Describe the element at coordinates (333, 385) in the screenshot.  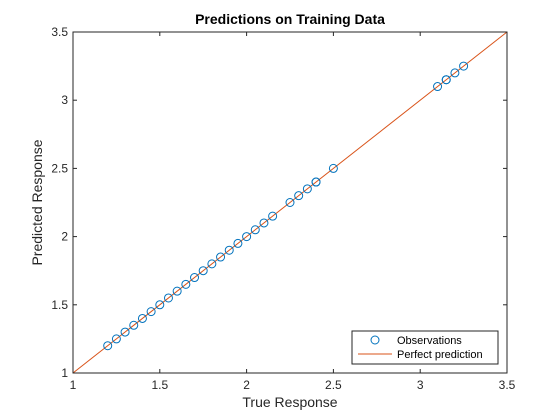
I see `x-tick-label: 2.5` at that location.